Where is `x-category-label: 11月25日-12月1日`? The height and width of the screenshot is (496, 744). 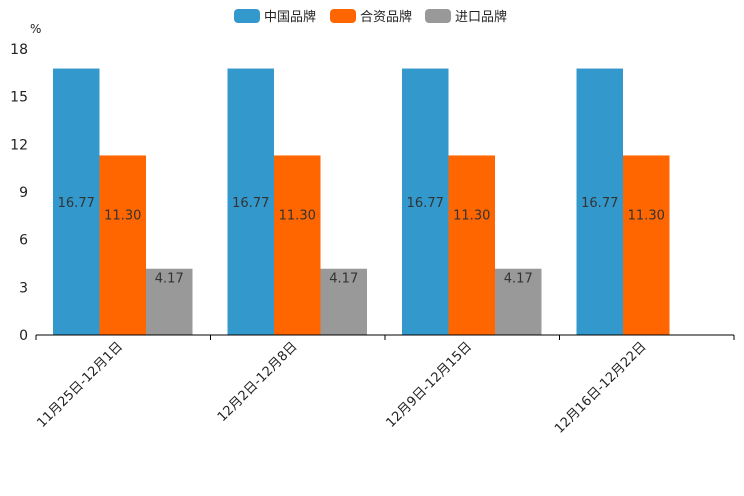 x-category-label: 11月25日-12月1日 is located at coordinates (80, 385).